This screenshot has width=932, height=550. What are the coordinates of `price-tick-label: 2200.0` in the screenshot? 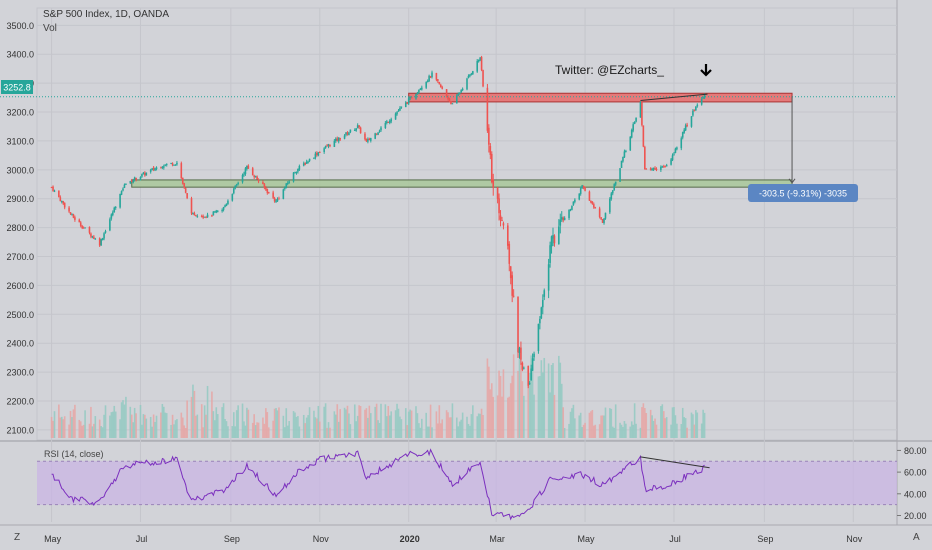 It's located at (20, 401).